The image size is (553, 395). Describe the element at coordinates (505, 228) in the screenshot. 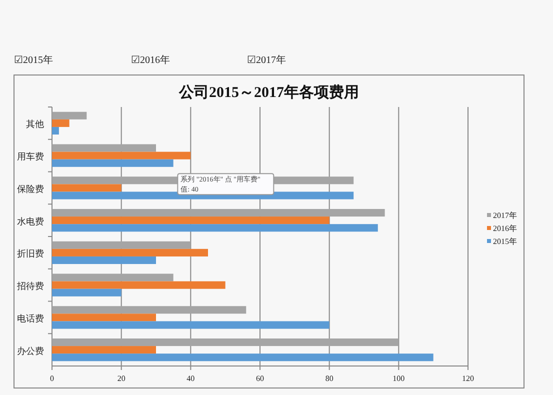

I see `legend-label: 2016年` at that location.